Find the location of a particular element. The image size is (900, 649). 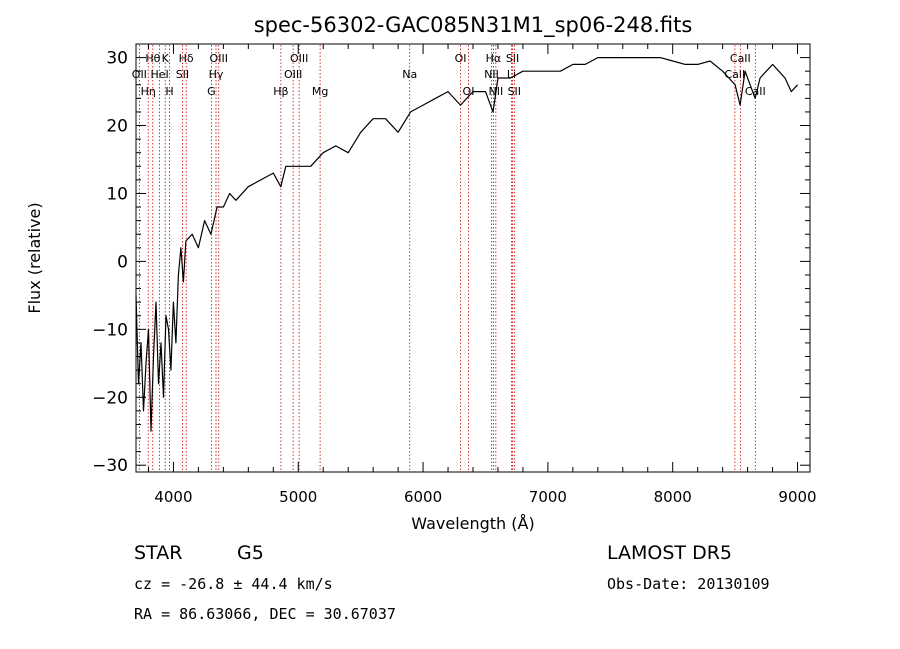

line-label: Li is located at coordinates (511, 74).